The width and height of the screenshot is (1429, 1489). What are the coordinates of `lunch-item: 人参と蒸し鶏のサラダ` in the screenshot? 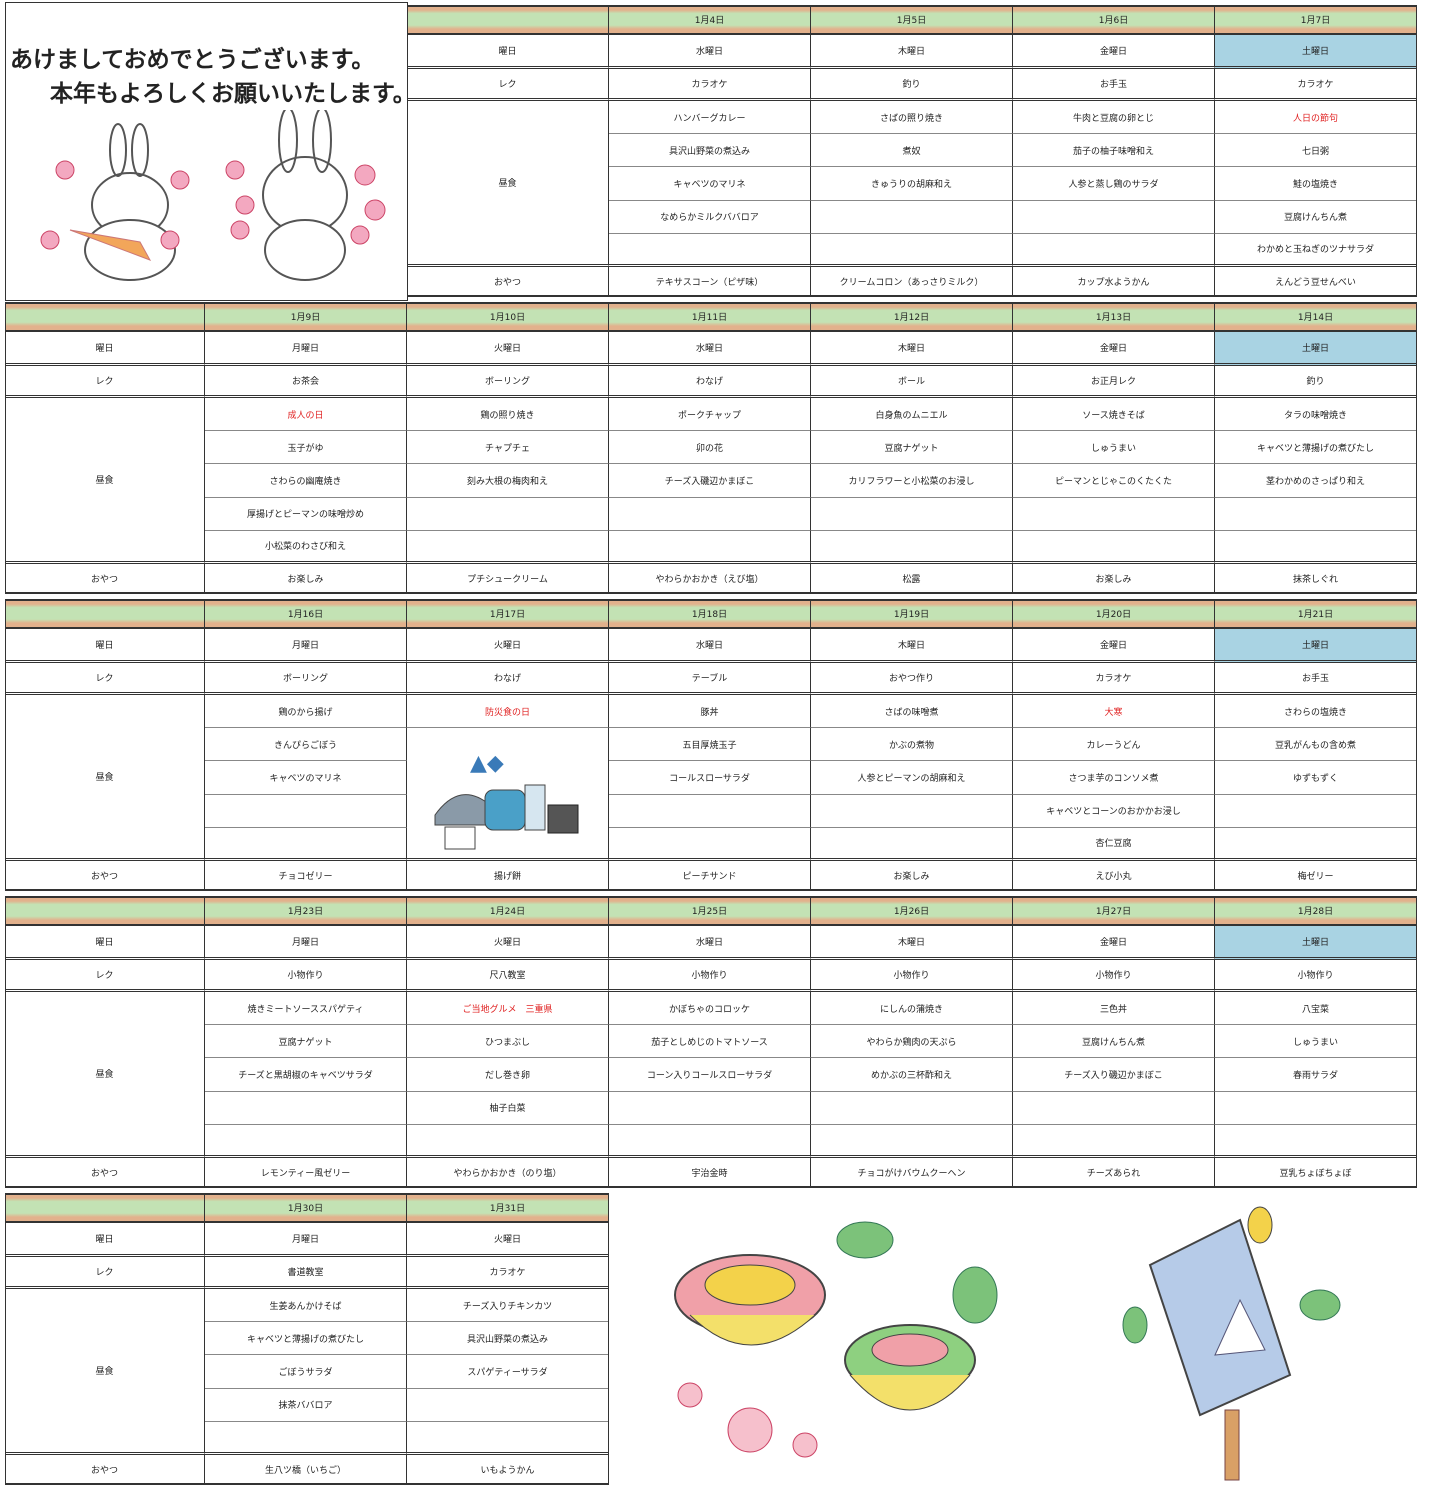 It's located at (1114, 184).